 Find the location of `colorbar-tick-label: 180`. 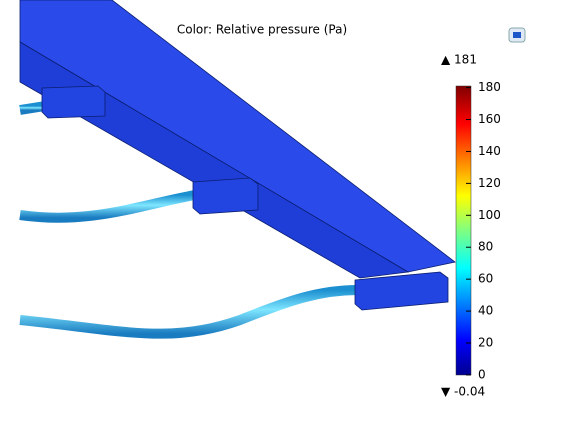

colorbar-tick-label: 180 is located at coordinates (489, 87).